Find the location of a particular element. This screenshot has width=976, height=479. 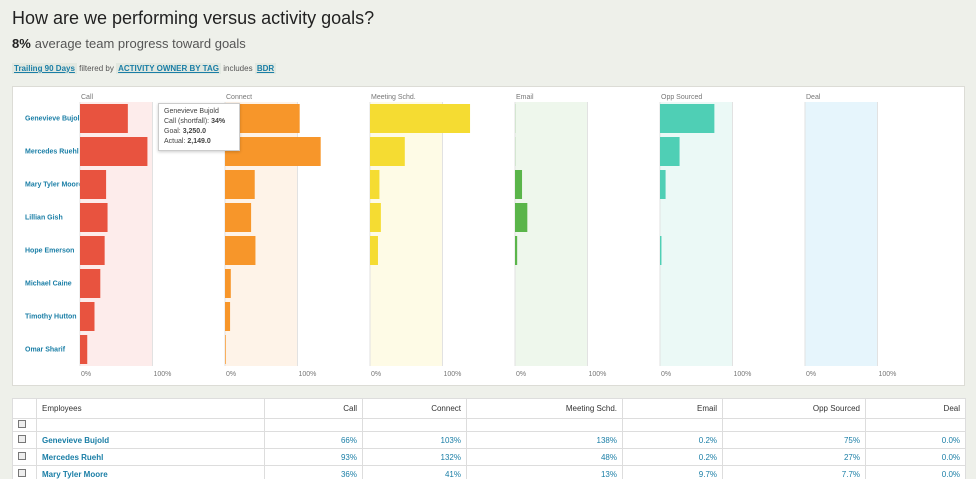

employee-label: Mercedes Ruehl is located at coordinates (52, 151).